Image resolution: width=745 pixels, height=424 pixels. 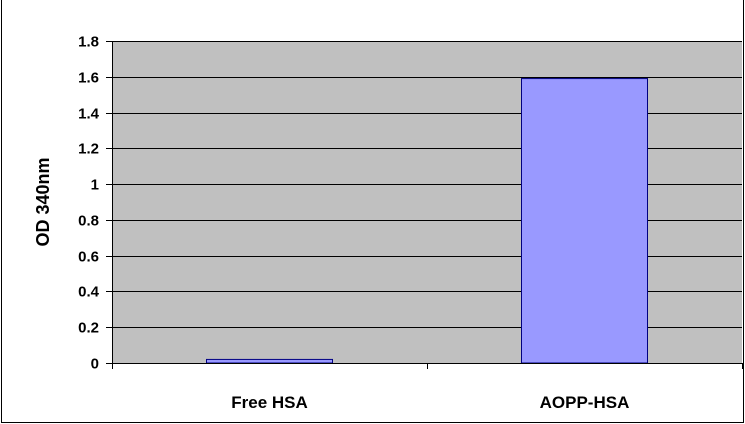 I want to click on bar-aopp-hsa, so click(x=584, y=221).